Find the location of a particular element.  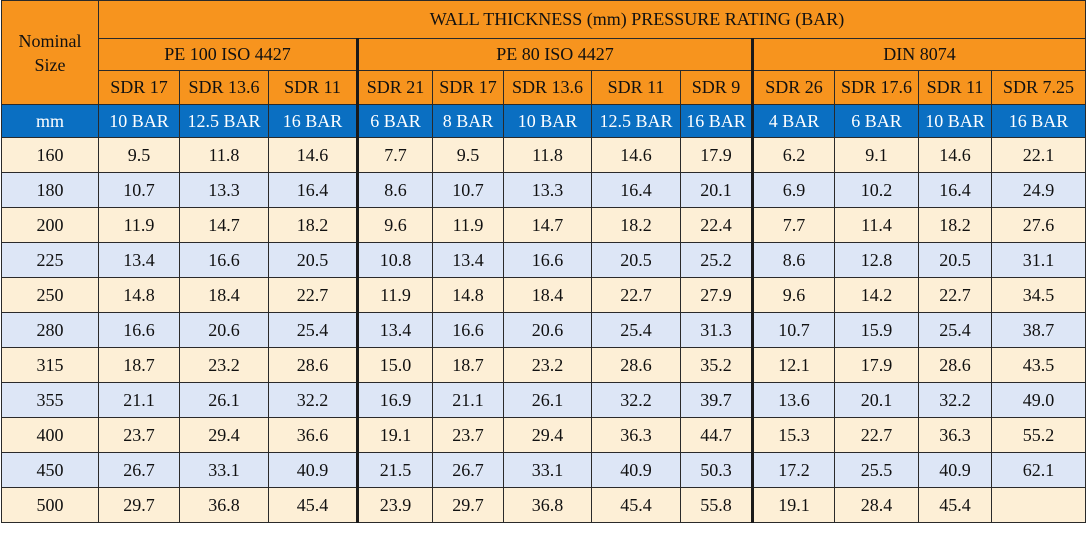

wall-thickness-cell: 22.1 is located at coordinates (1038, 155).